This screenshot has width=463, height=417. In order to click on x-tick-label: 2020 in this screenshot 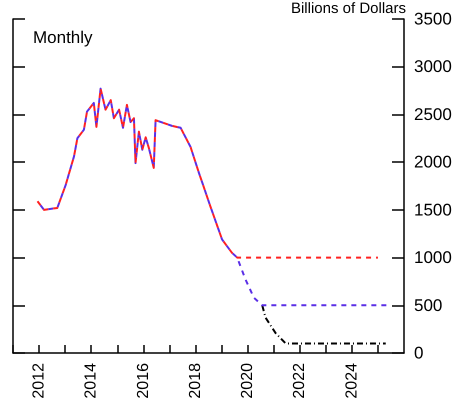, I will do `click(247, 380)`.